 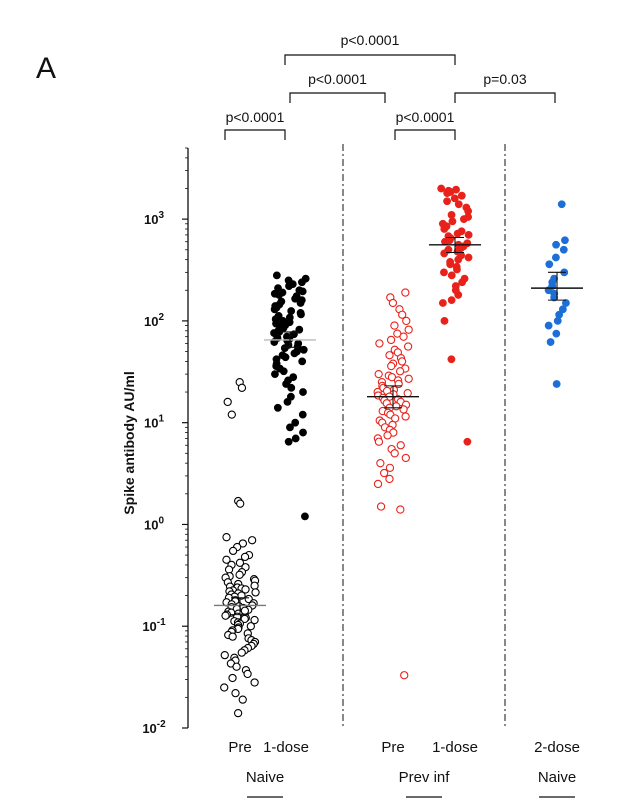 I want to click on group-label: Naive, so click(x=265, y=777).